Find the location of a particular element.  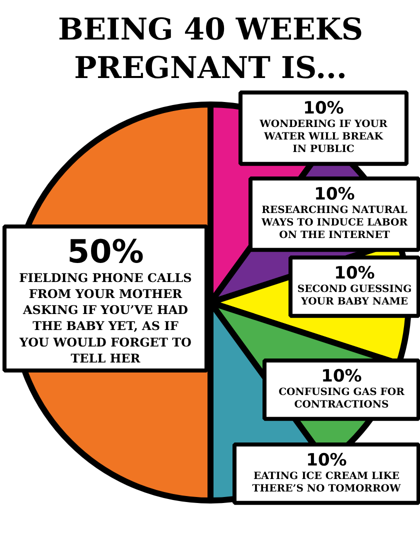

slice-label: CONFUSING GAS FOR CONTRACTIONS is located at coordinates (342, 398).